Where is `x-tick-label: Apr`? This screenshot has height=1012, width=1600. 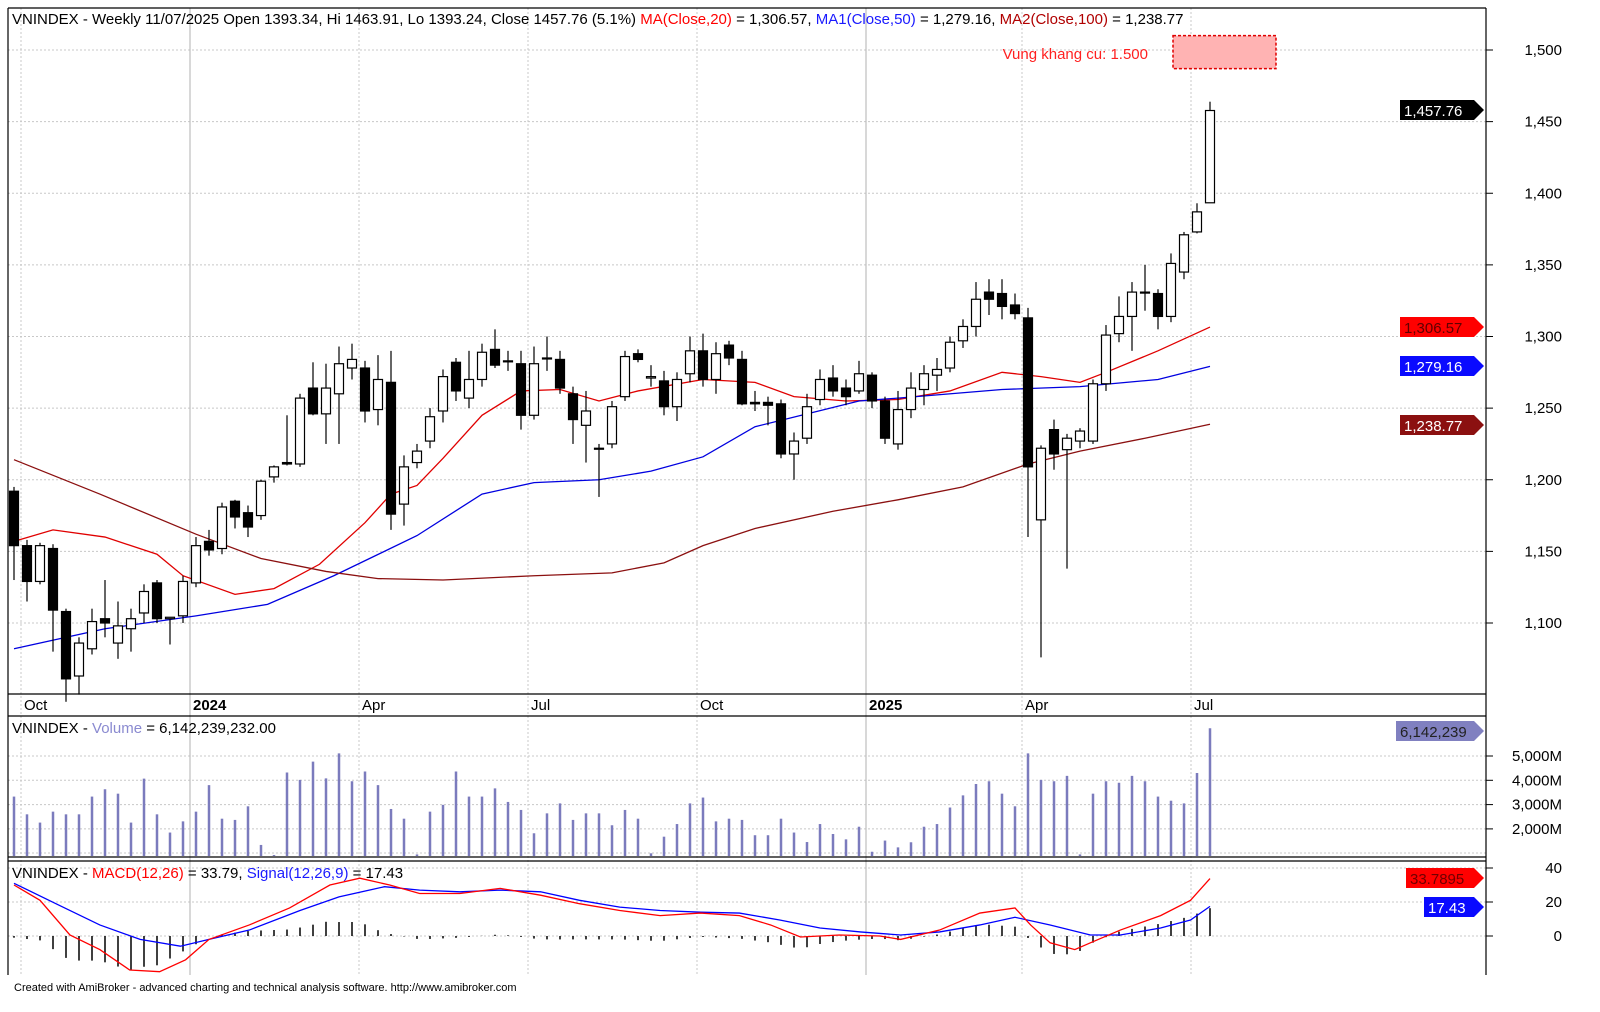 x-tick-label: Apr is located at coordinates (373, 705).